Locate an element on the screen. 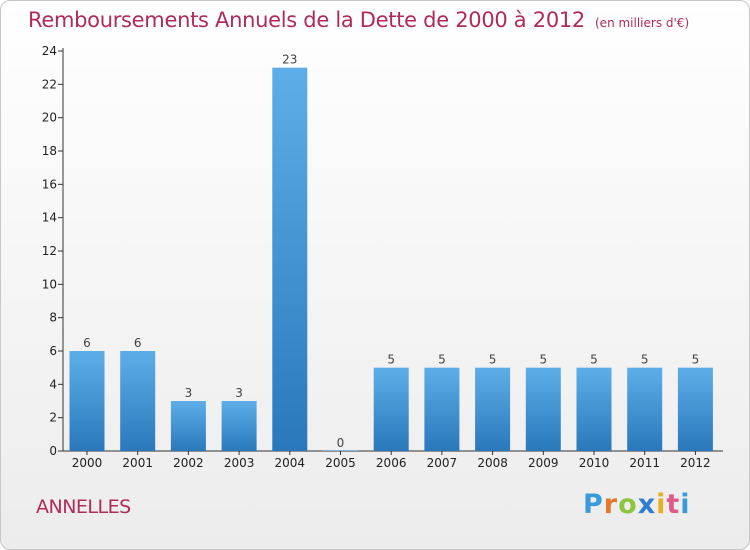 The width and height of the screenshot is (750, 550). y-tick-label: 0 is located at coordinates (53, 451).